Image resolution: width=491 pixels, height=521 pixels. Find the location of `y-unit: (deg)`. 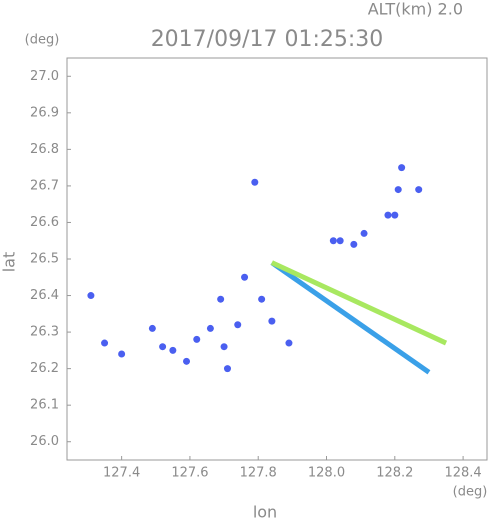

y-unit: (deg) is located at coordinates (42, 40).